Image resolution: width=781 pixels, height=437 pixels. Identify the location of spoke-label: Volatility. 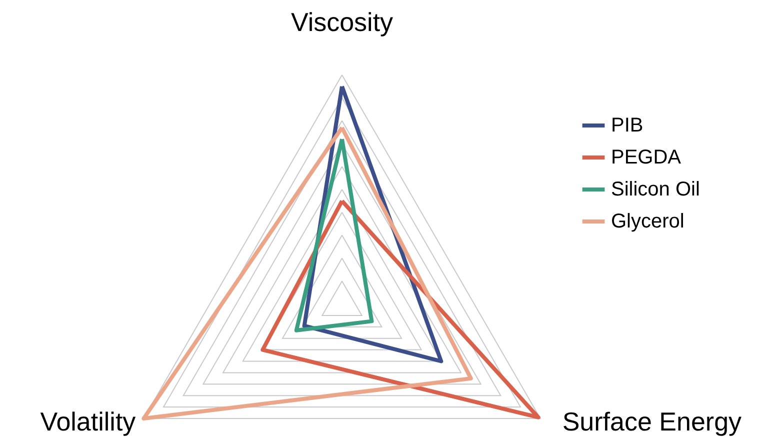
(88, 421).